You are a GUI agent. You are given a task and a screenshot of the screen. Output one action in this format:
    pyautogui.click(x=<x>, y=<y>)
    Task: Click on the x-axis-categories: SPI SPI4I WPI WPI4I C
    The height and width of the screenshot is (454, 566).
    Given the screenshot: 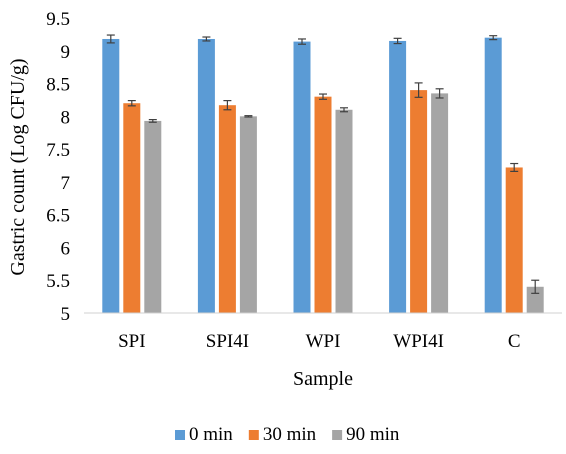 What is the action you would take?
    pyautogui.click(x=319, y=341)
    